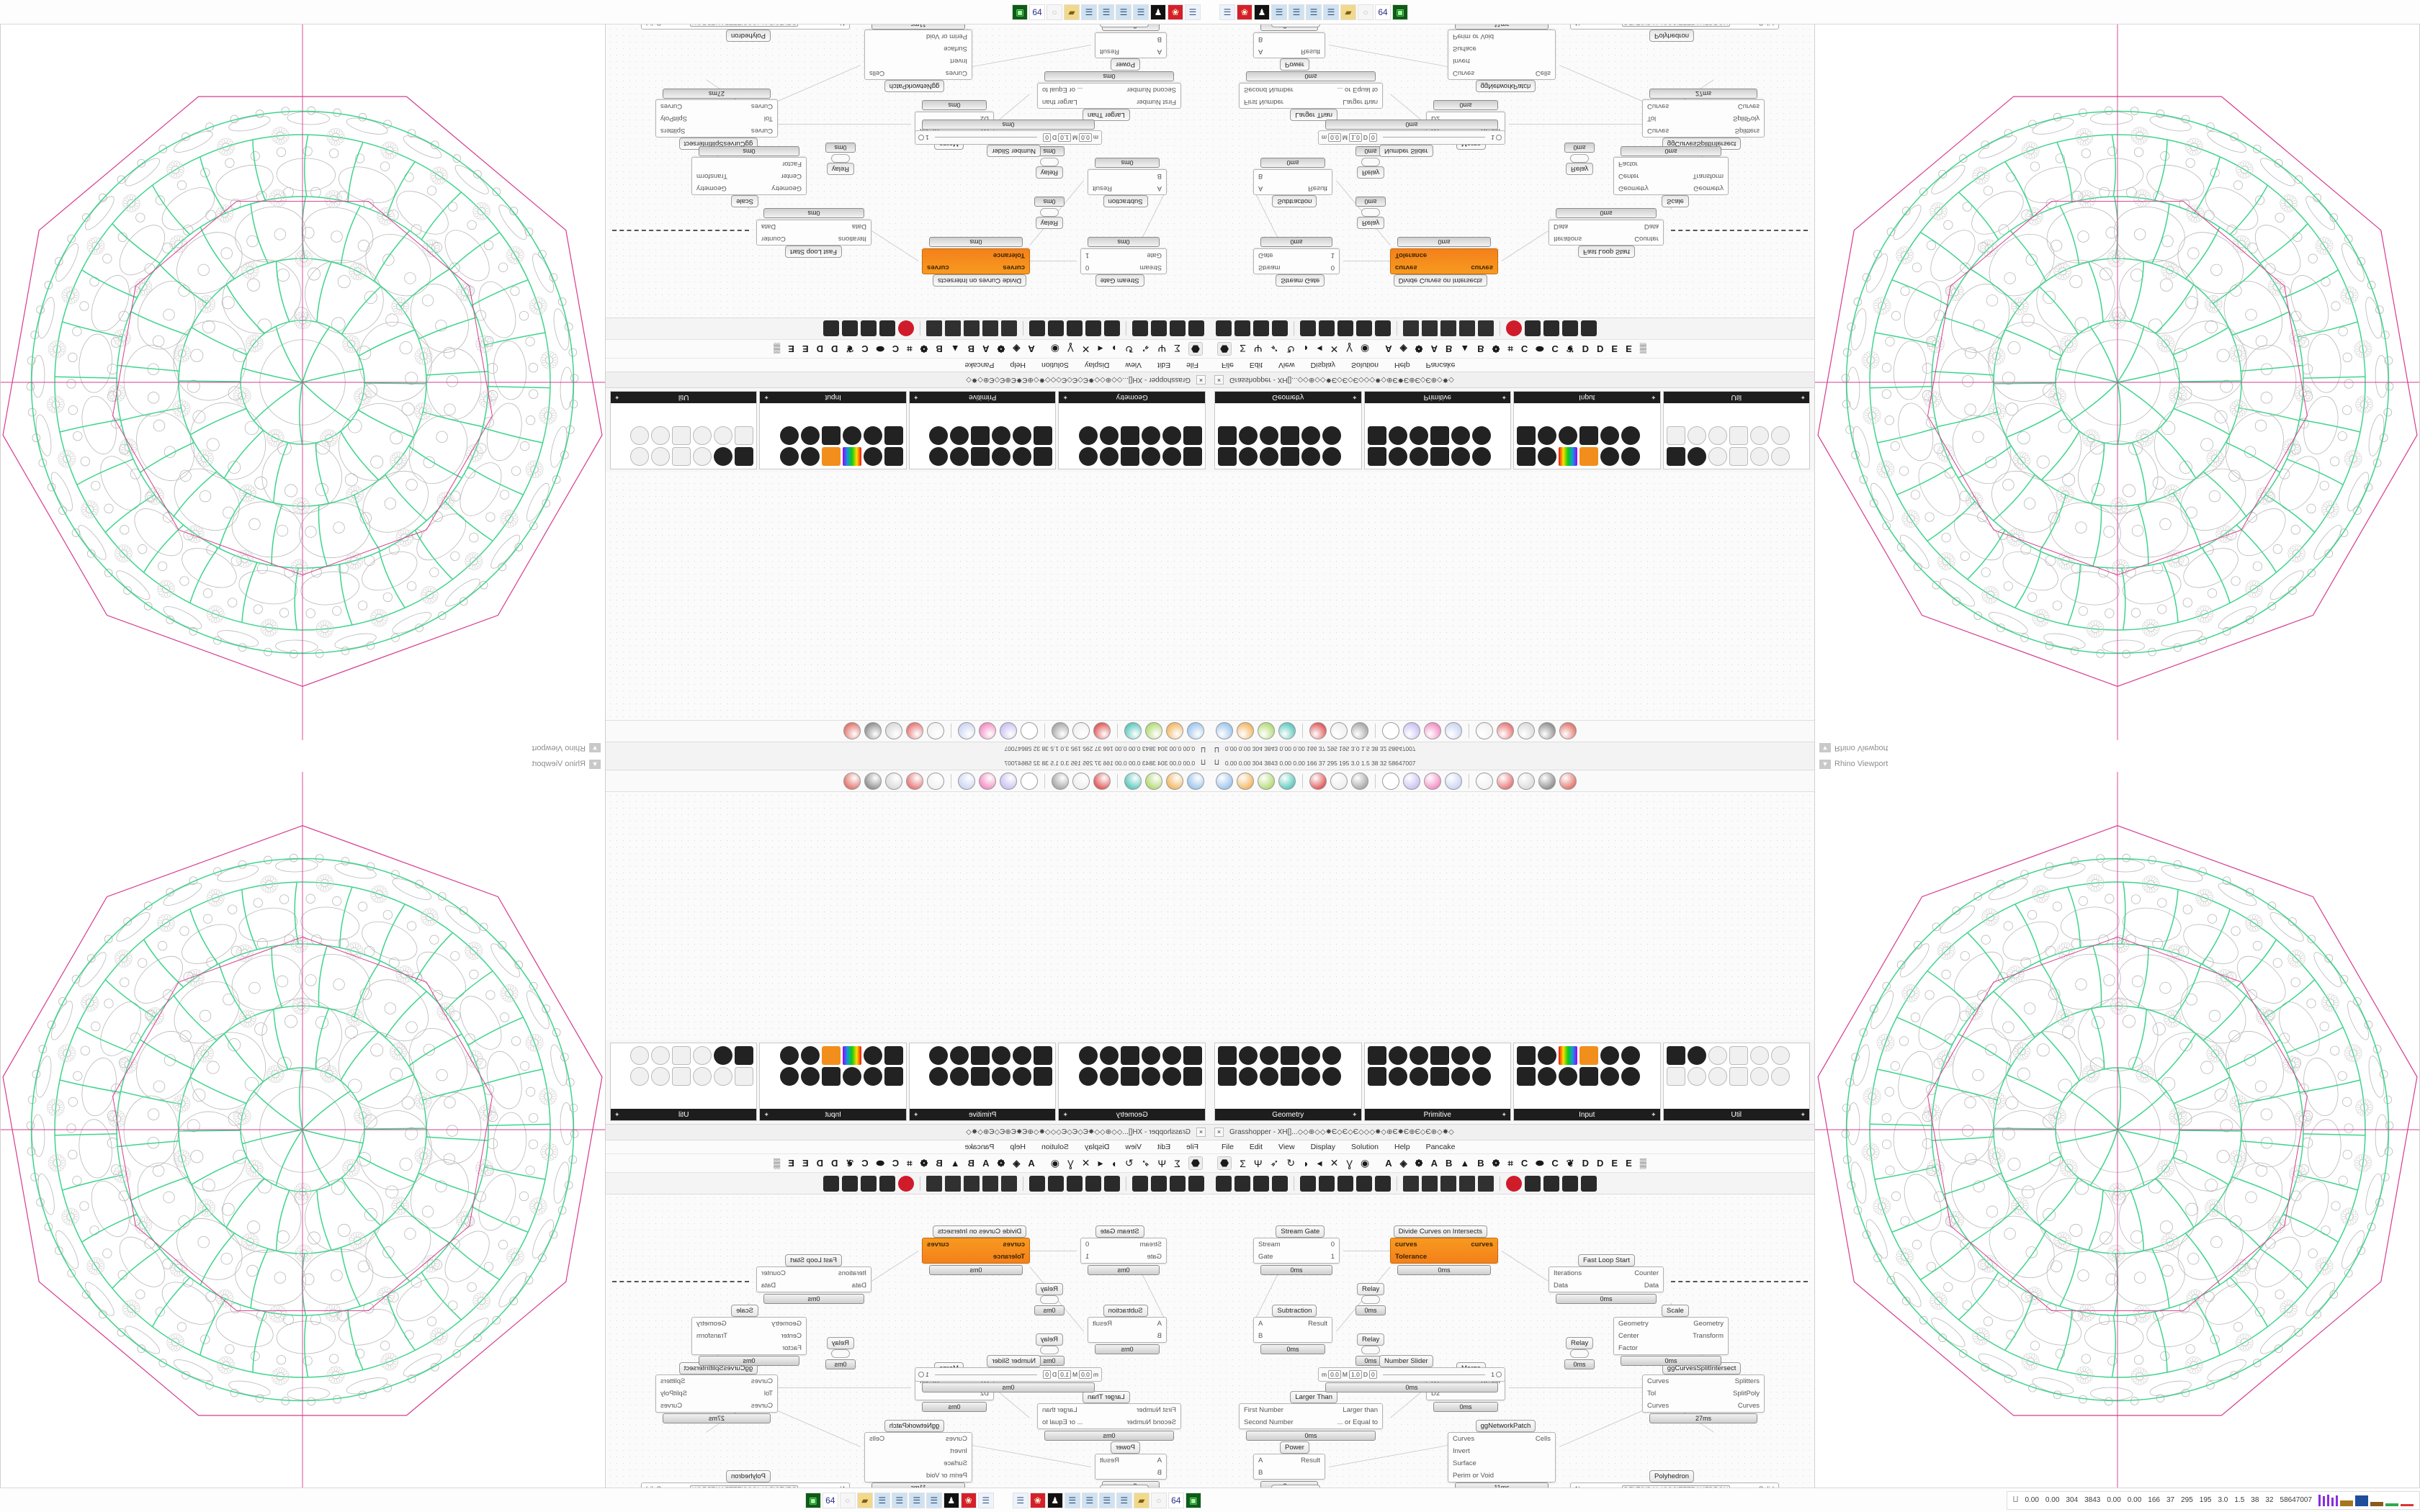 This screenshot has width=2420, height=1512. I want to click on gh-tab-symbol-5: ◗, so click(1306, 1163).